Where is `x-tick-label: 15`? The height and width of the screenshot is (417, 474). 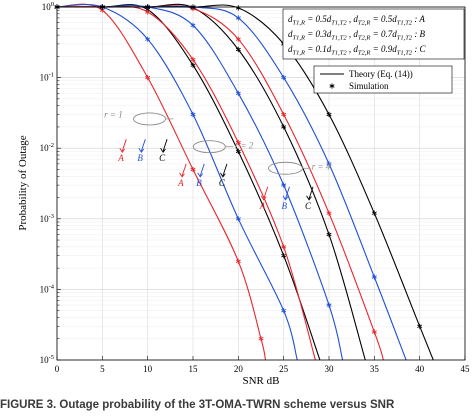
x-tick-label: 15 is located at coordinates (194, 369).